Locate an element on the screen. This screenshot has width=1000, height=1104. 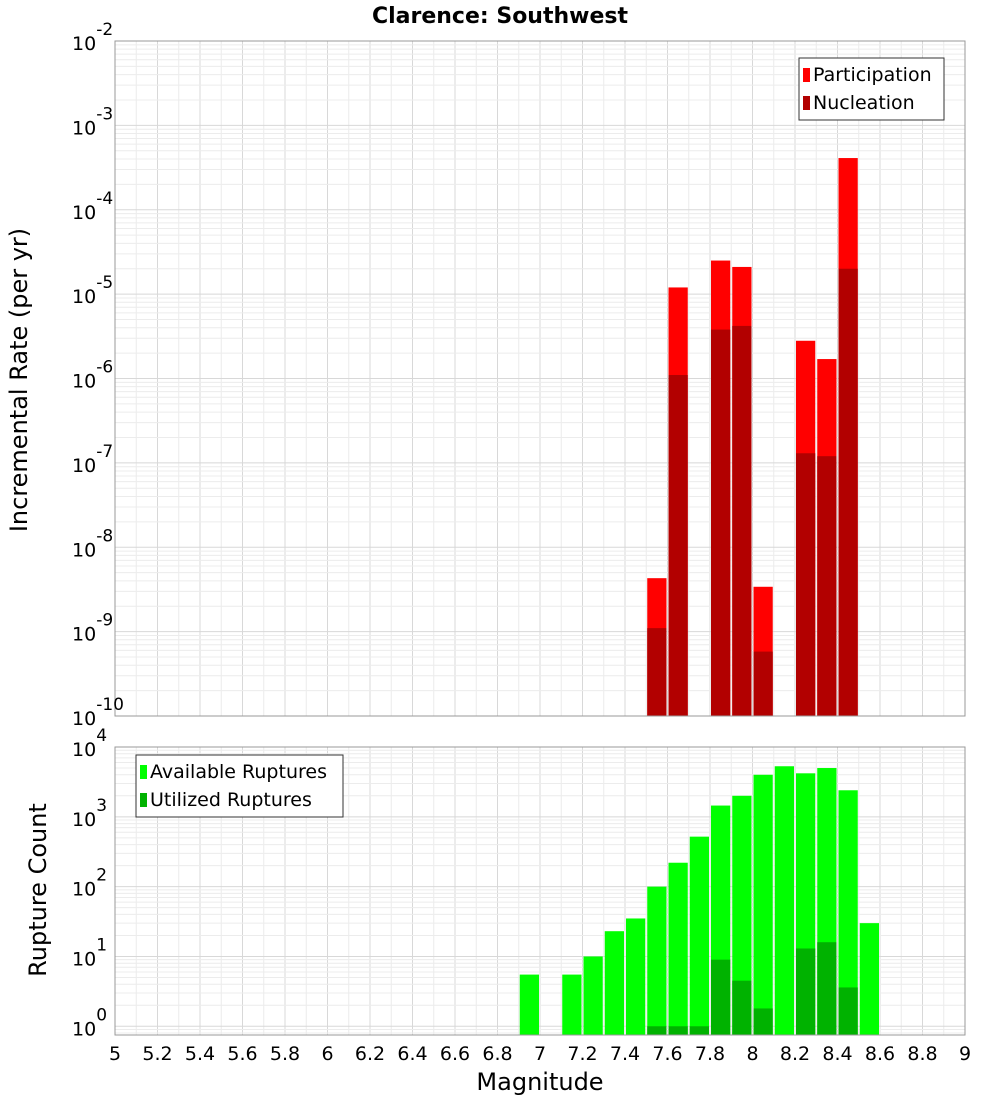
x-tick-label: 7.4 is located at coordinates (625, 1054).